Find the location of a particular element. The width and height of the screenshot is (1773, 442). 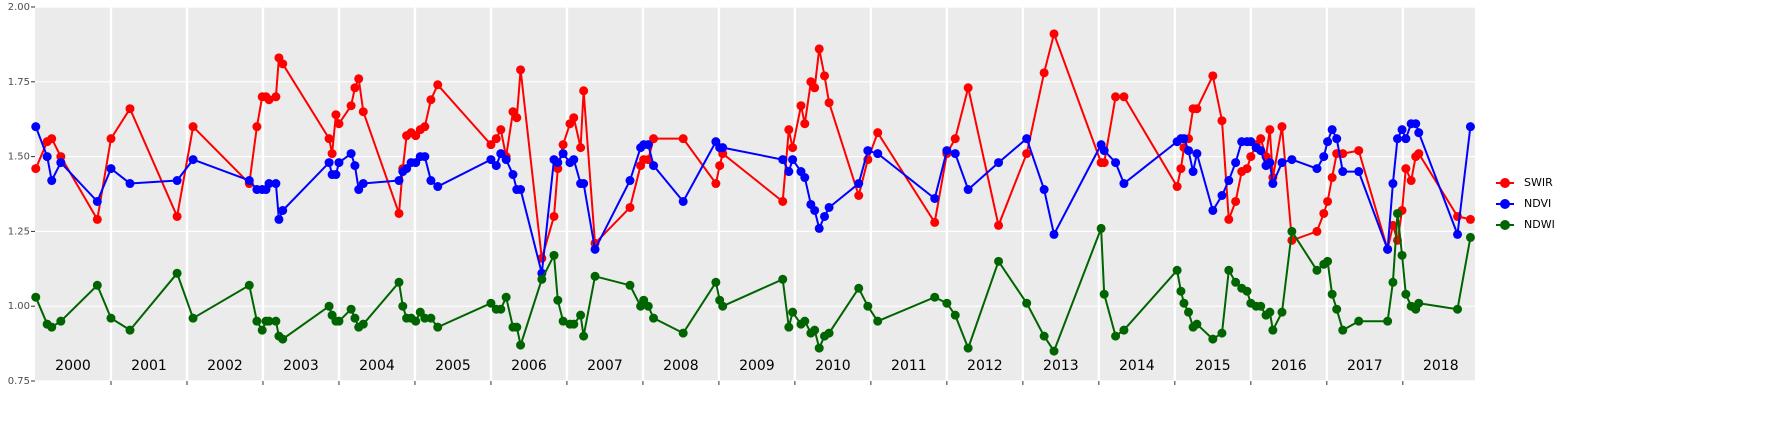

legend-label: SWIR is located at coordinates (1538, 182).